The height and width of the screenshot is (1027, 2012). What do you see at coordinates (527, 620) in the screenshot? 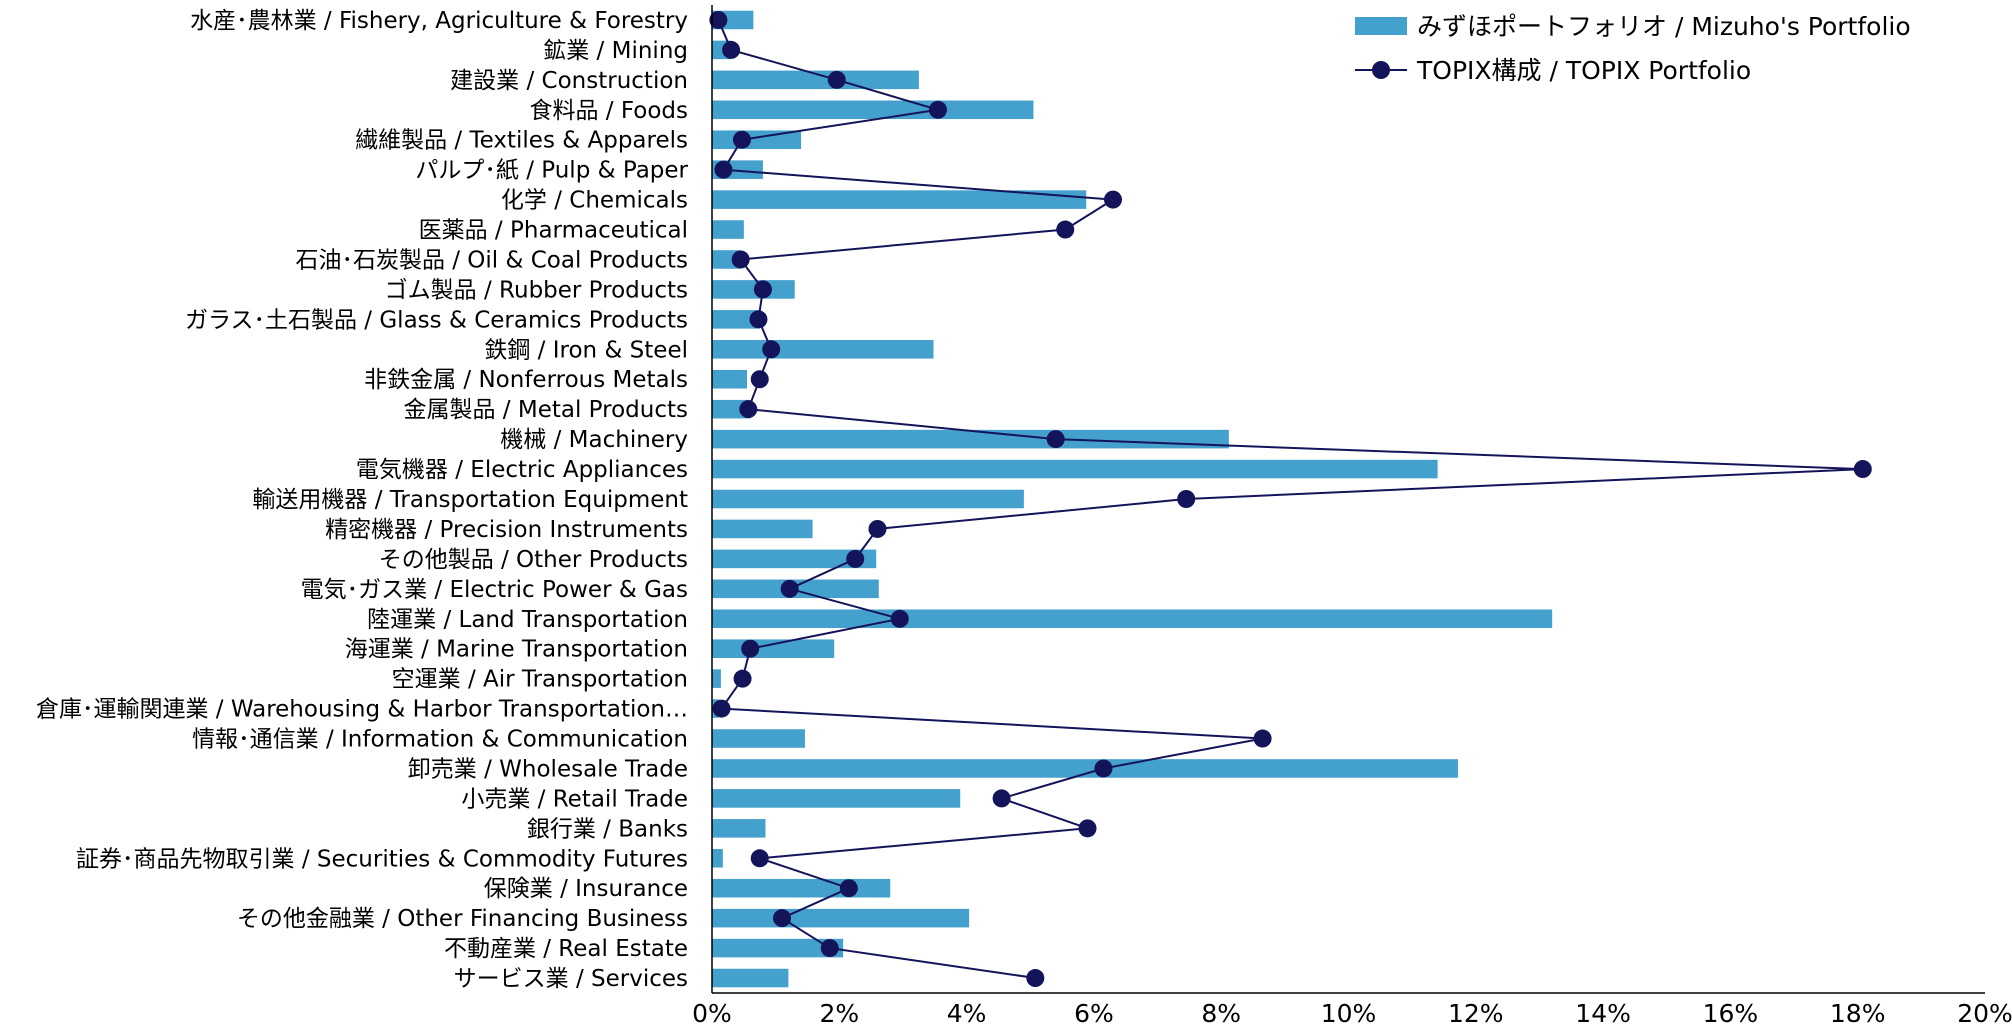
I see `category-label: 陸運業 / Land Transportation` at bounding box center [527, 620].